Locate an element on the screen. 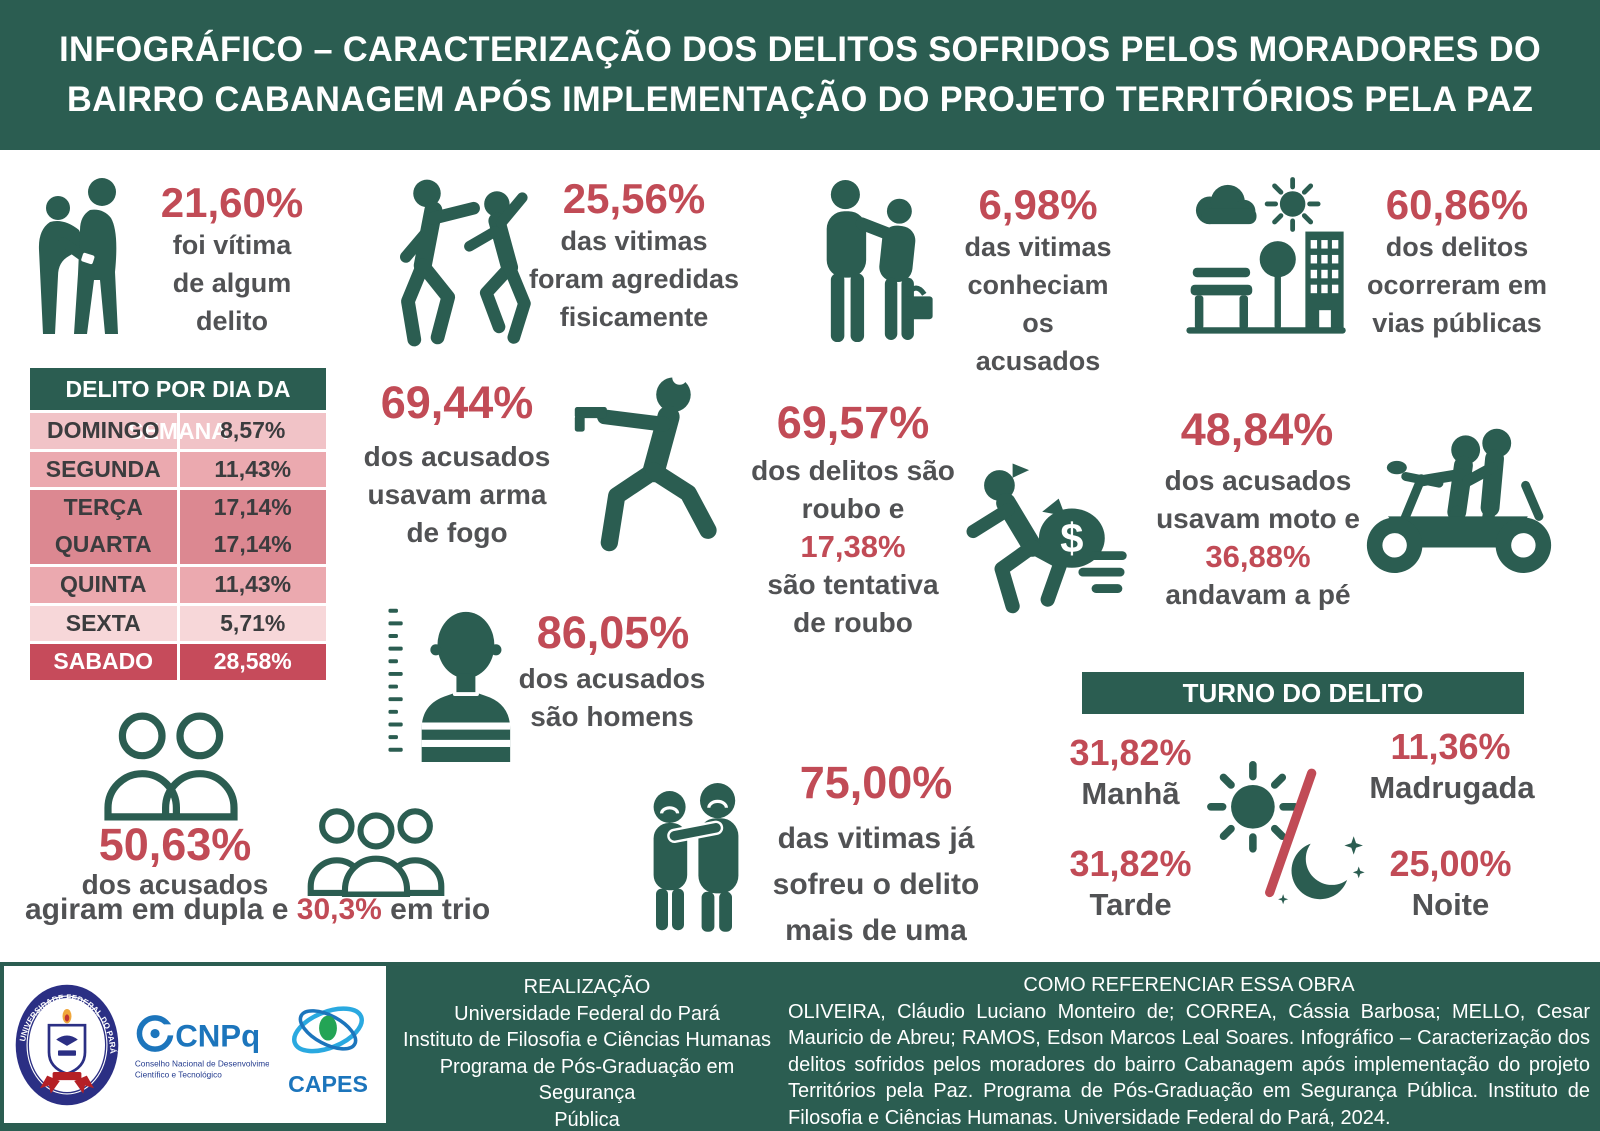 This screenshot has height=1131, width=1600. day-cell: SEGUNDA is located at coordinates (103, 468).